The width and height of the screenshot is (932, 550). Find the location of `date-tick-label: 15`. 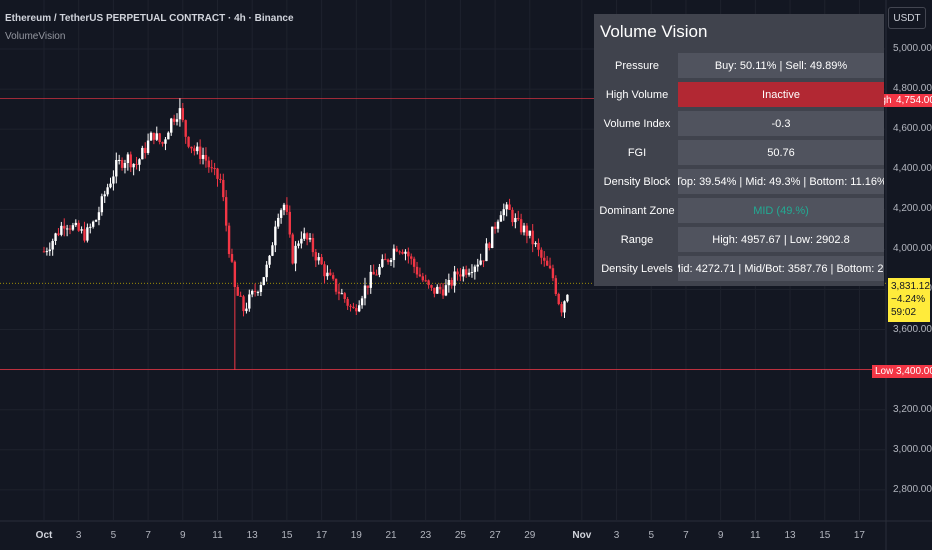

date-tick-label: 15 is located at coordinates (287, 535).